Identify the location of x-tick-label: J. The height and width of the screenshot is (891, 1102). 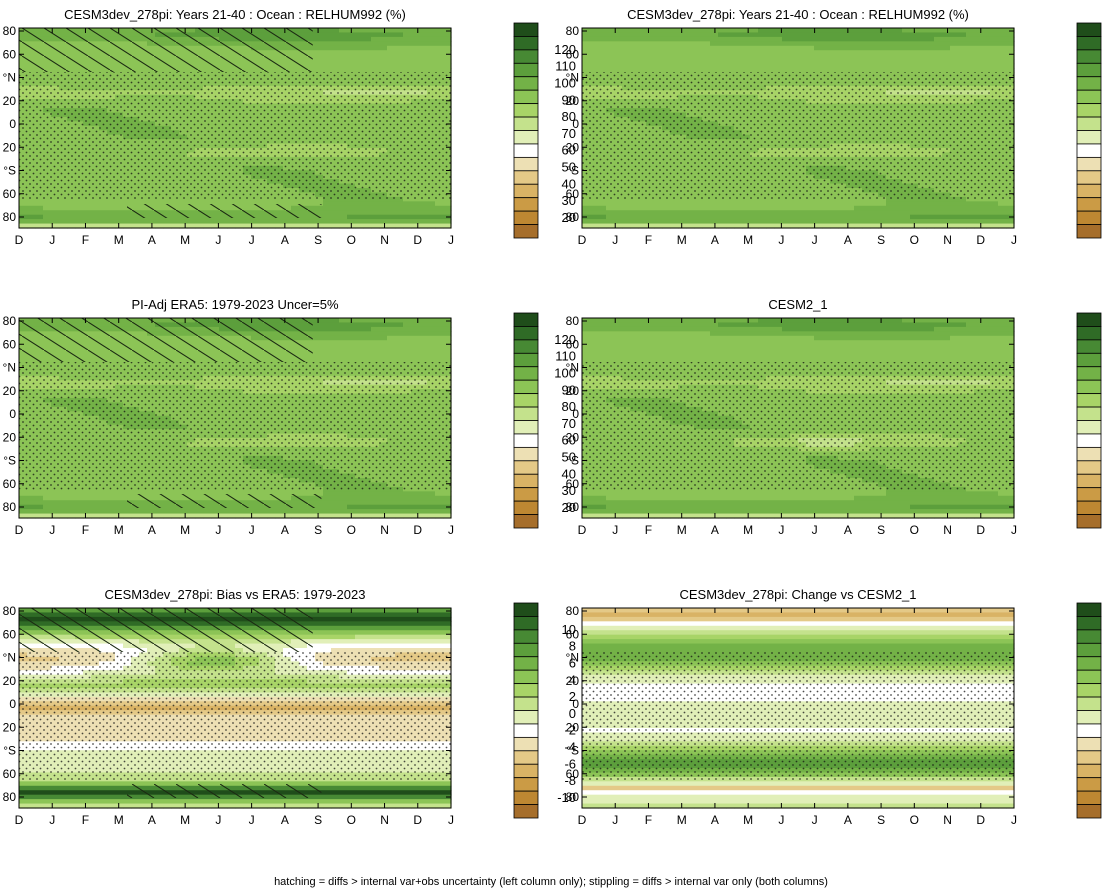
(52, 240).